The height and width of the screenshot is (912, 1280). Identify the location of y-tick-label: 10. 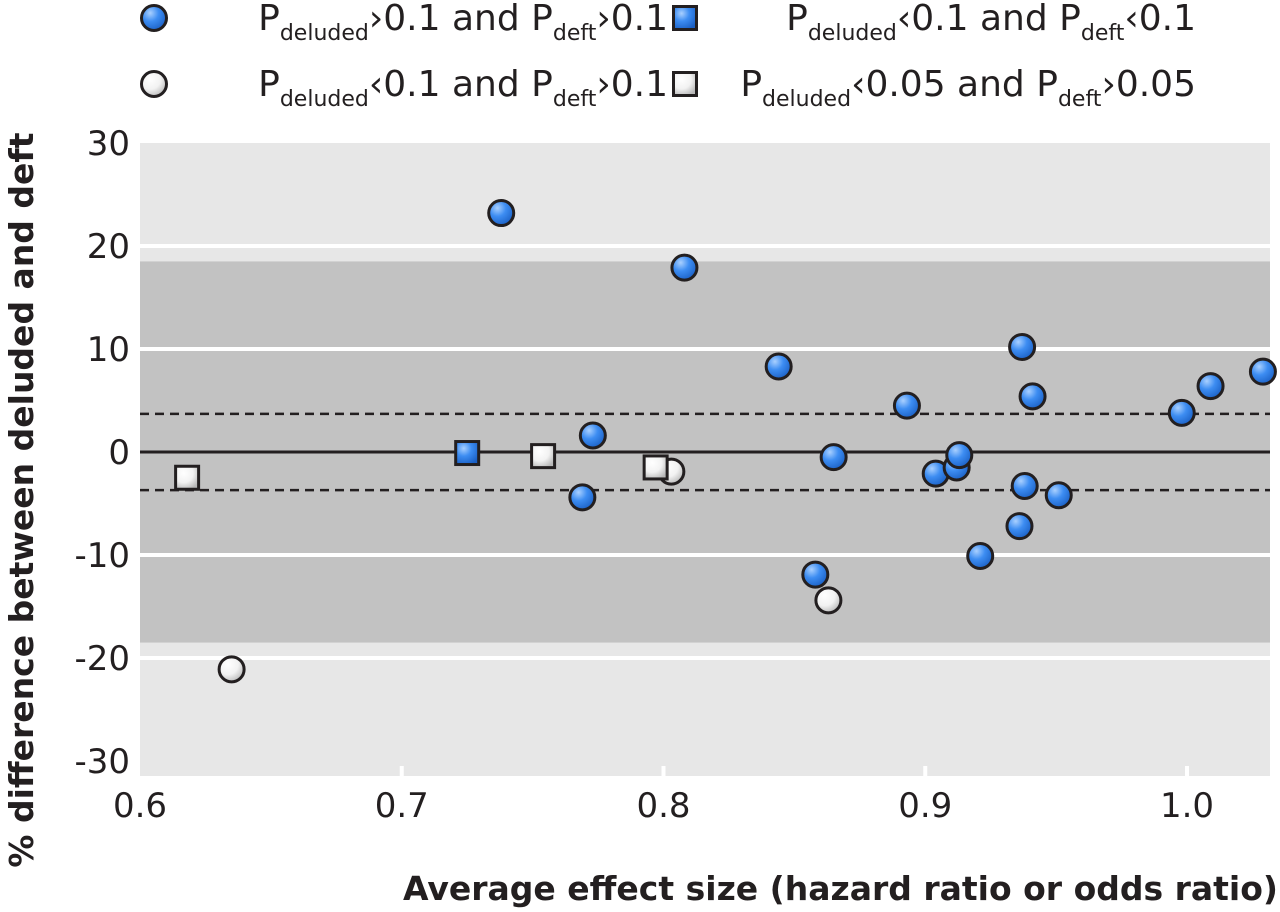
(108, 350).